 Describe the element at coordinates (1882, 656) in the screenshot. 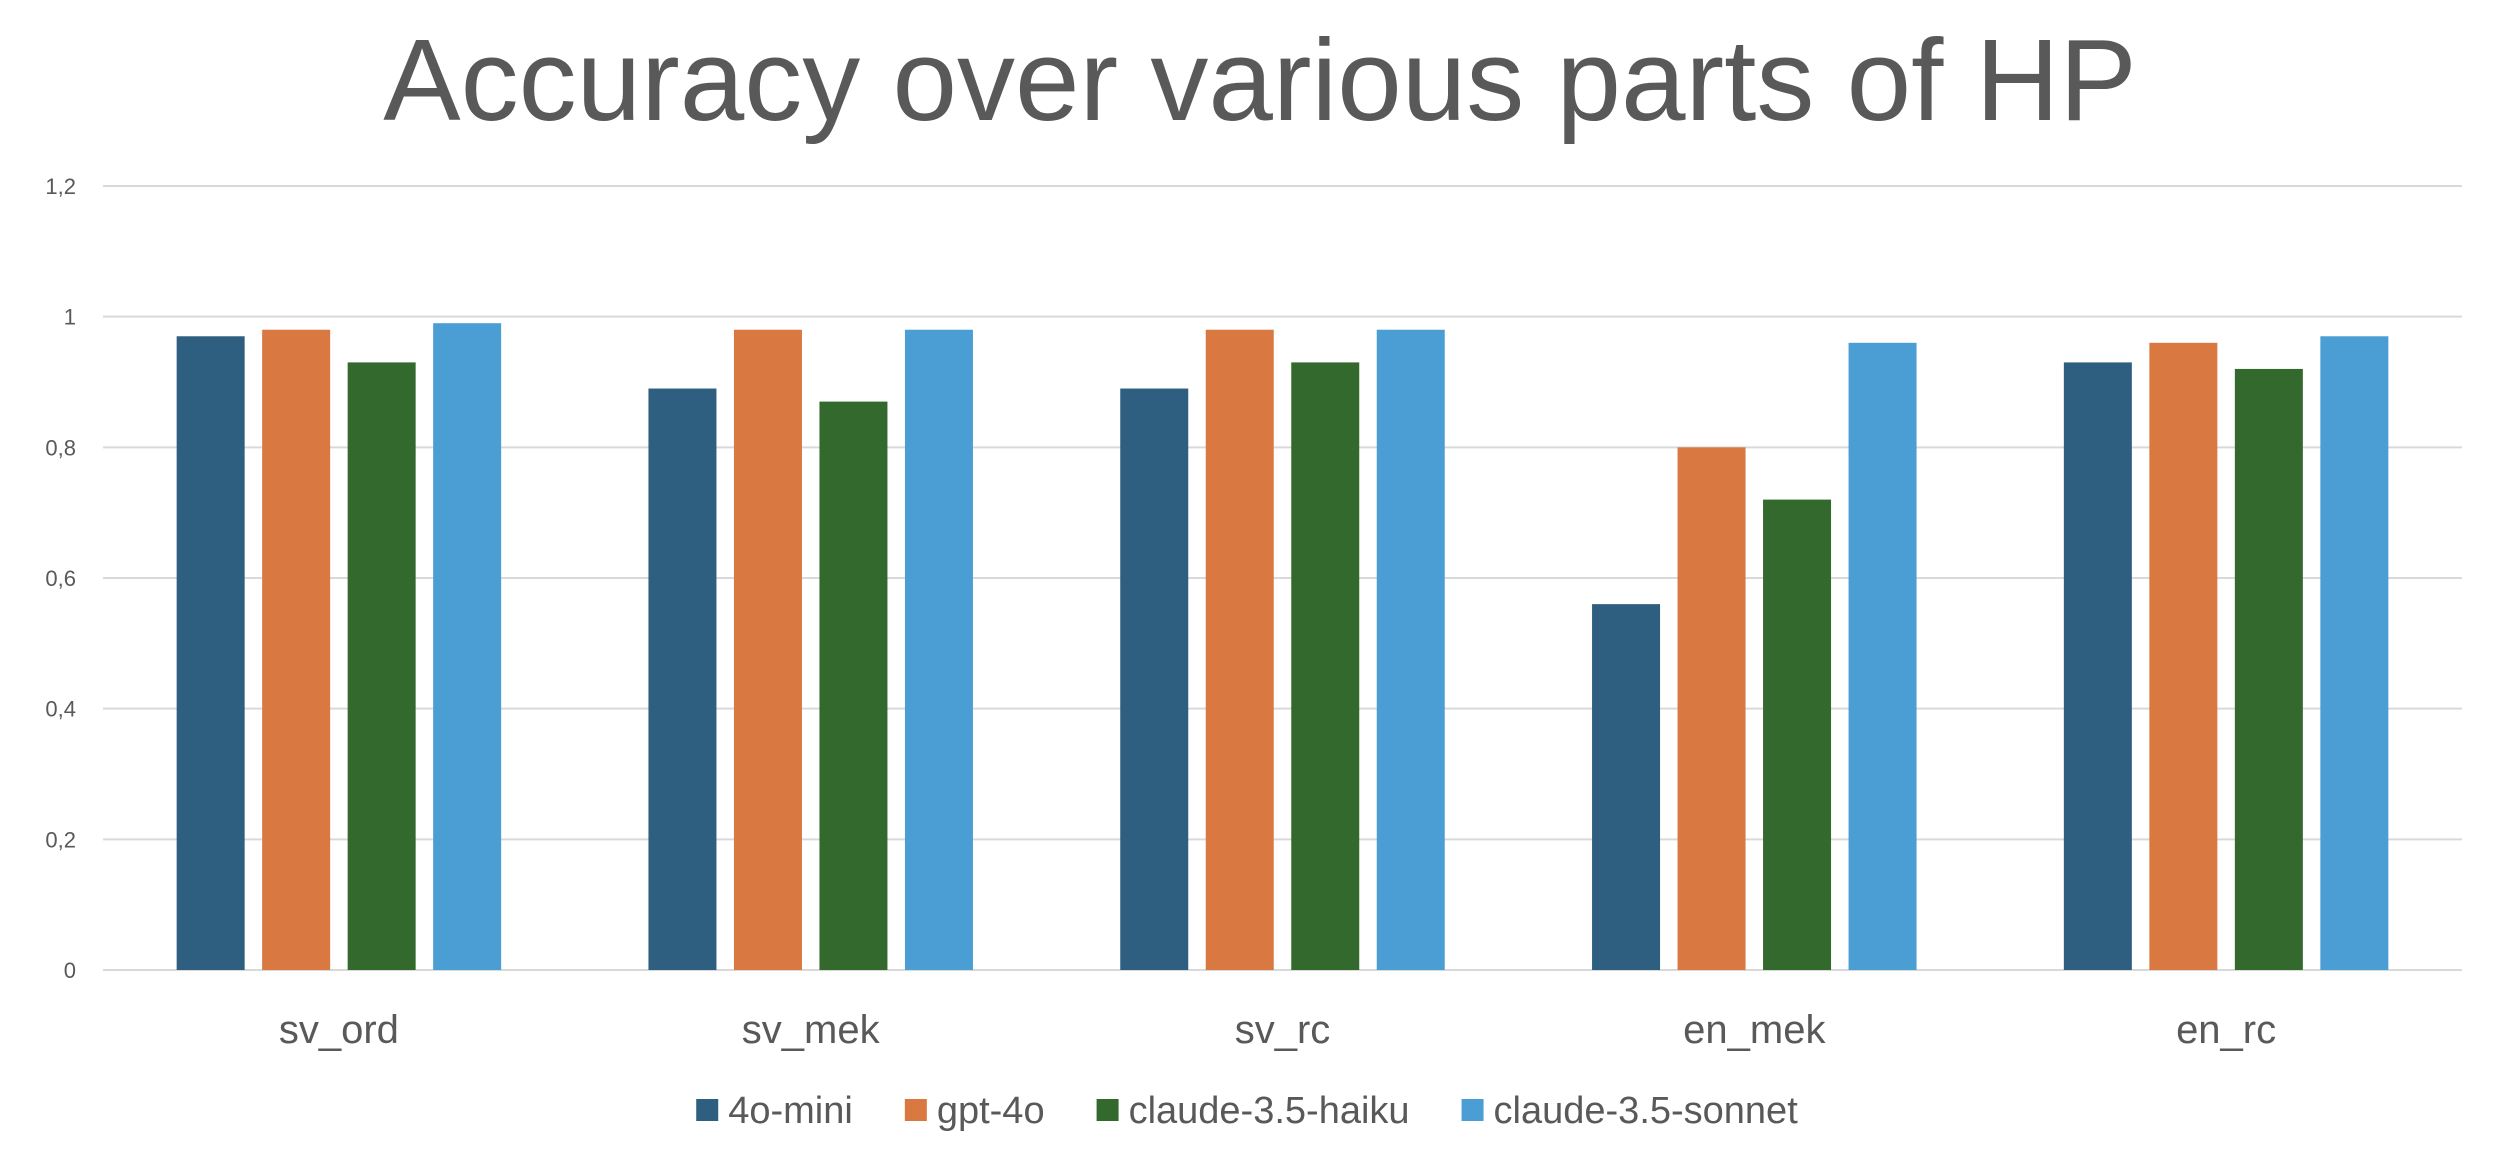

I see `bar-claude-3.5-sonnet-en_mek` at that location.